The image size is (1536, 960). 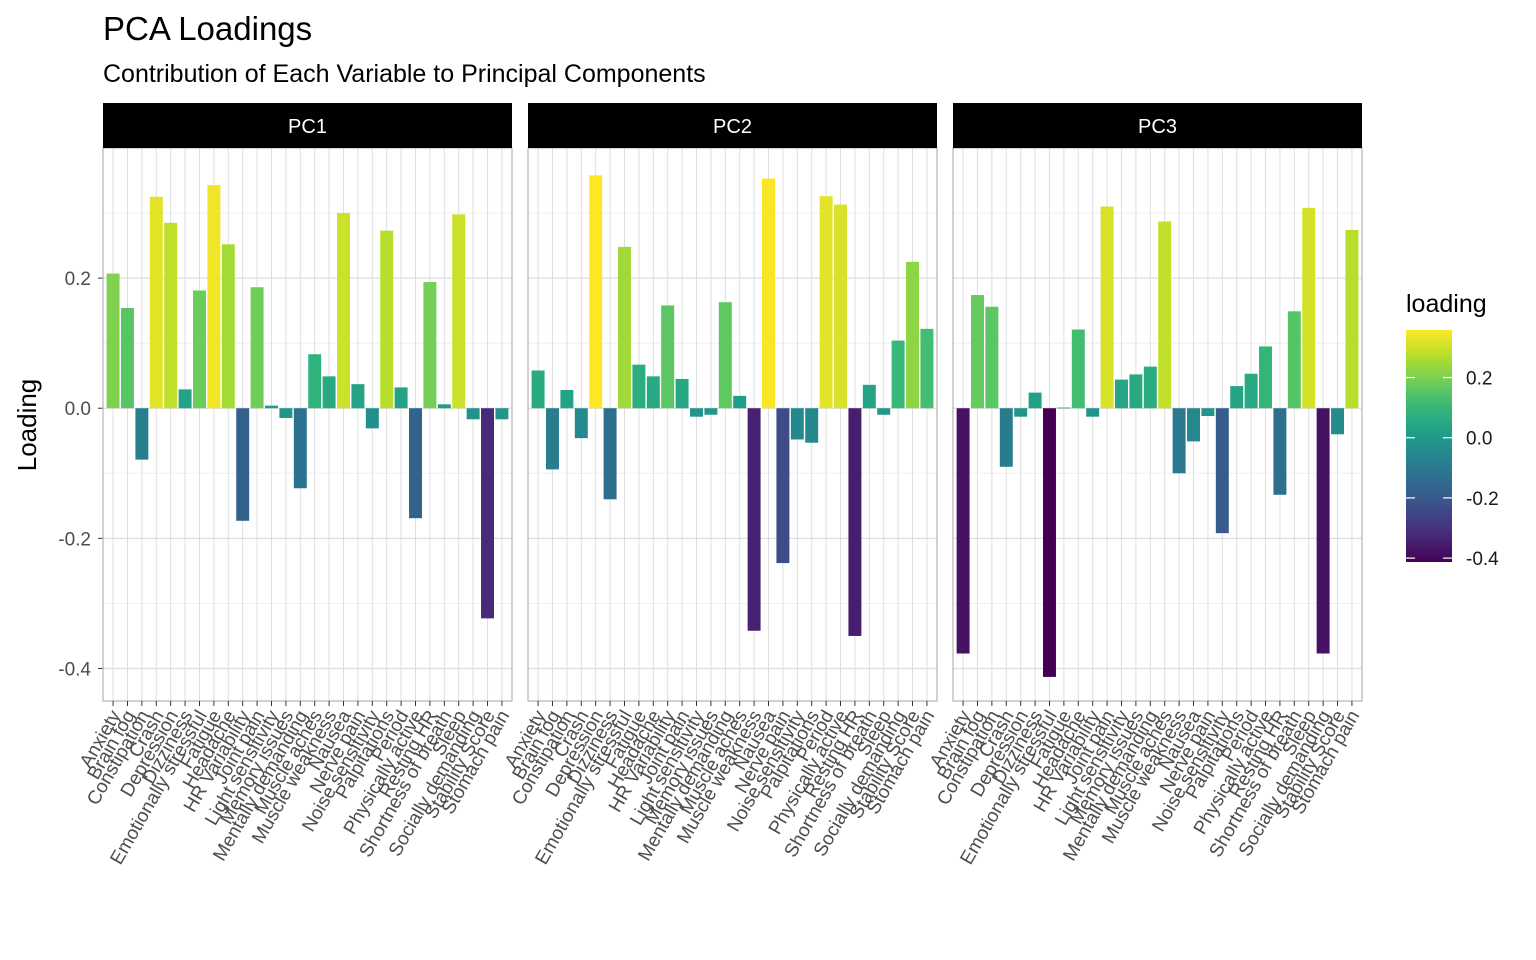 What do you see at coordinates (74, 539) in the screenshot?
I see `y-axis-tick-label: -0.2` at bounding box center [74, 539].